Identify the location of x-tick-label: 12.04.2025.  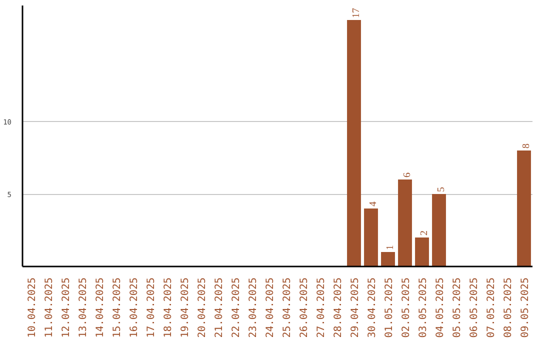
(66, 307).